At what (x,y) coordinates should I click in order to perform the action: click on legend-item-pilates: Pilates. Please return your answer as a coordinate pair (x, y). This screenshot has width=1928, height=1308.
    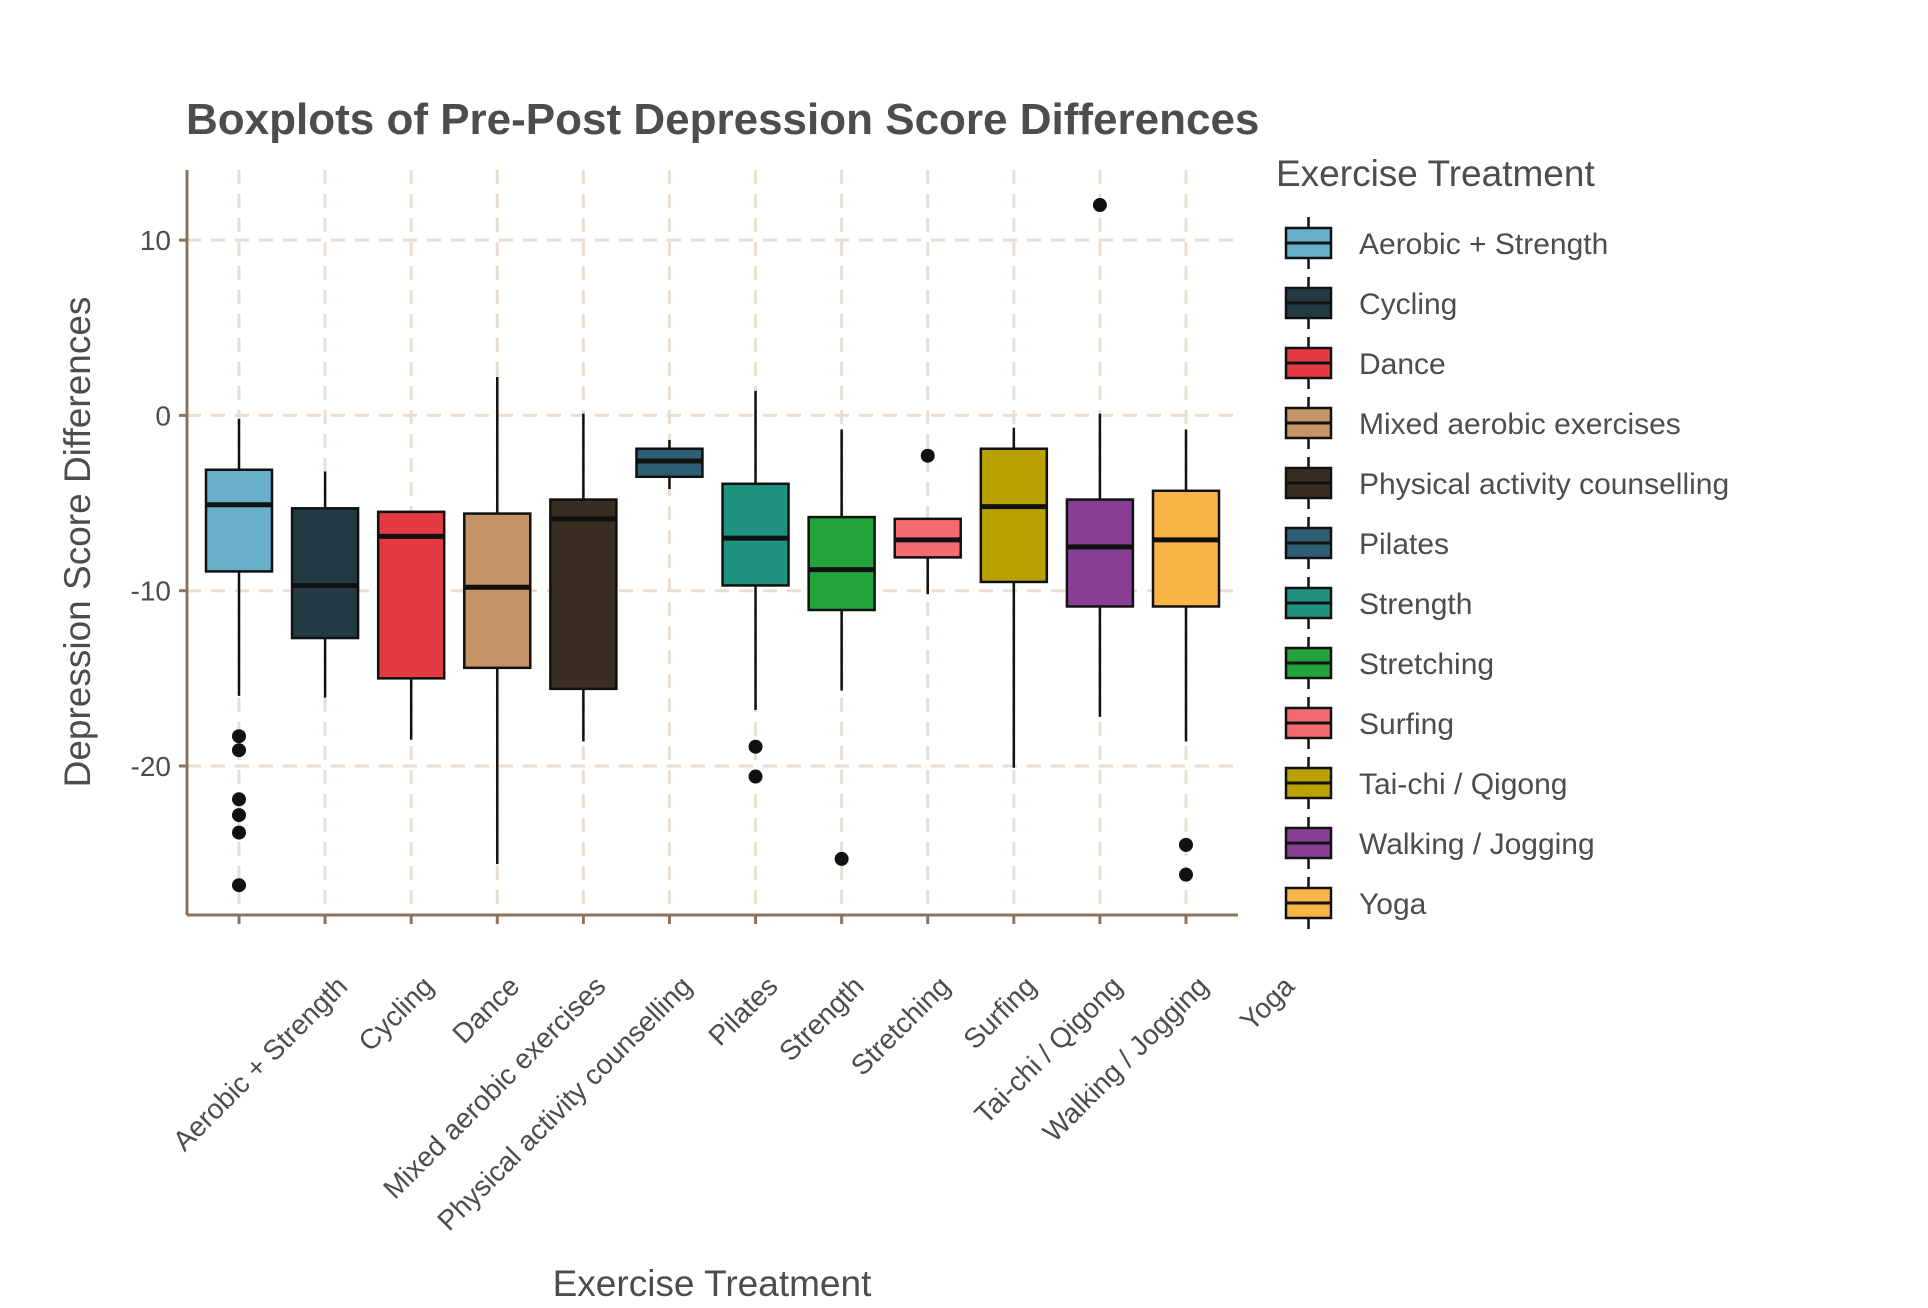
    Looking at the image, I should click on (1366, 543).